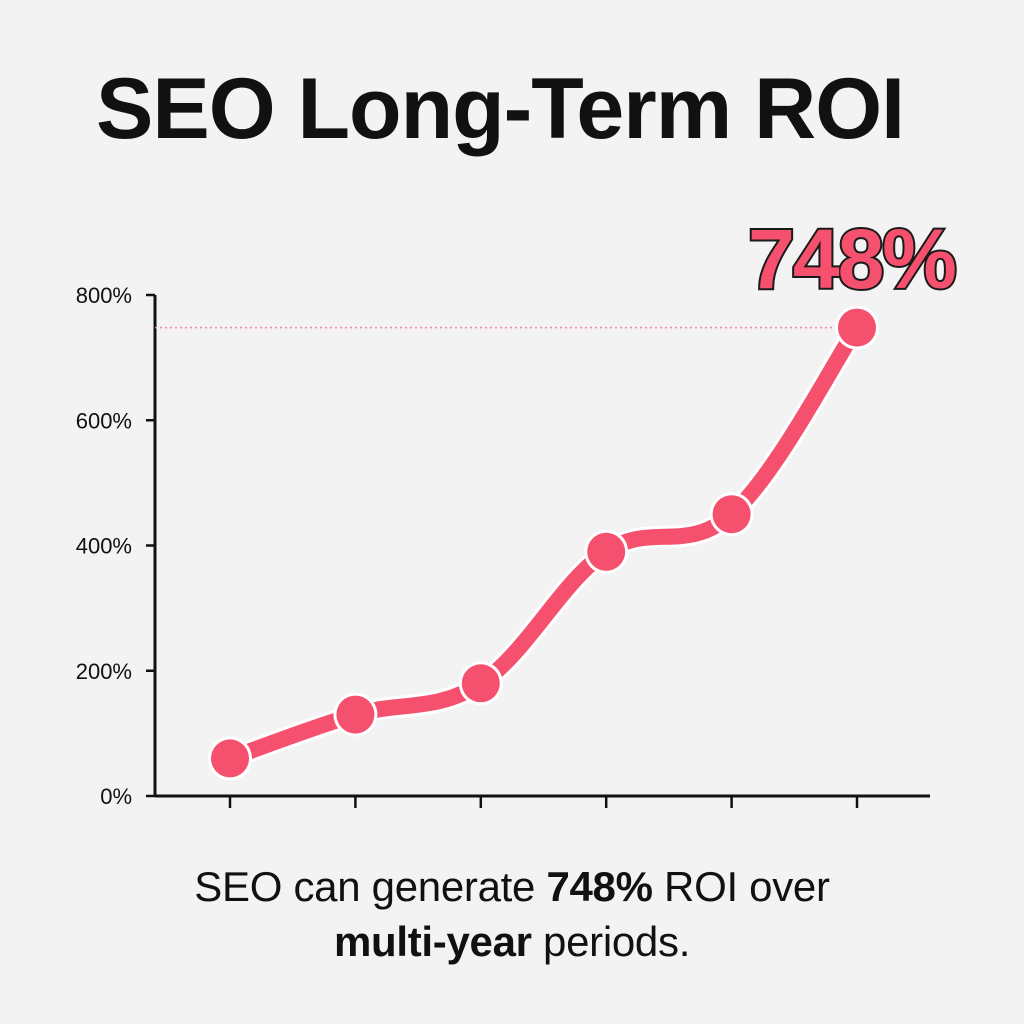 The image size is (1024, 1024). Describe the element at coordinates (741, 886) in the screenshot. I see `caption-text-2: ROI over` at that location.